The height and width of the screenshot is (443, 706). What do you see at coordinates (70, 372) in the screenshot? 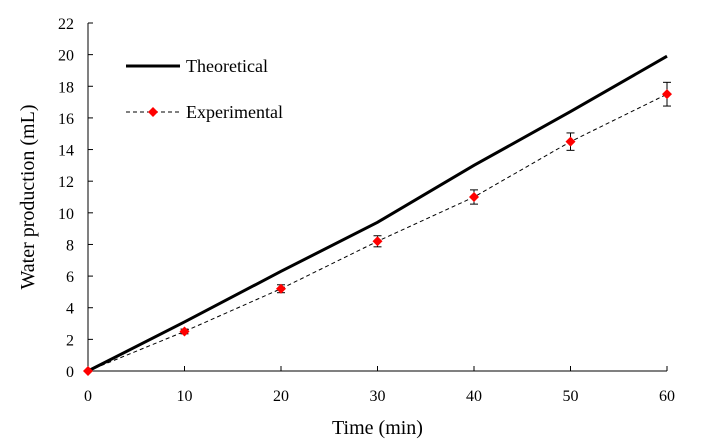
I see `y-tick-label: 0` at bounding box center [70, 372].